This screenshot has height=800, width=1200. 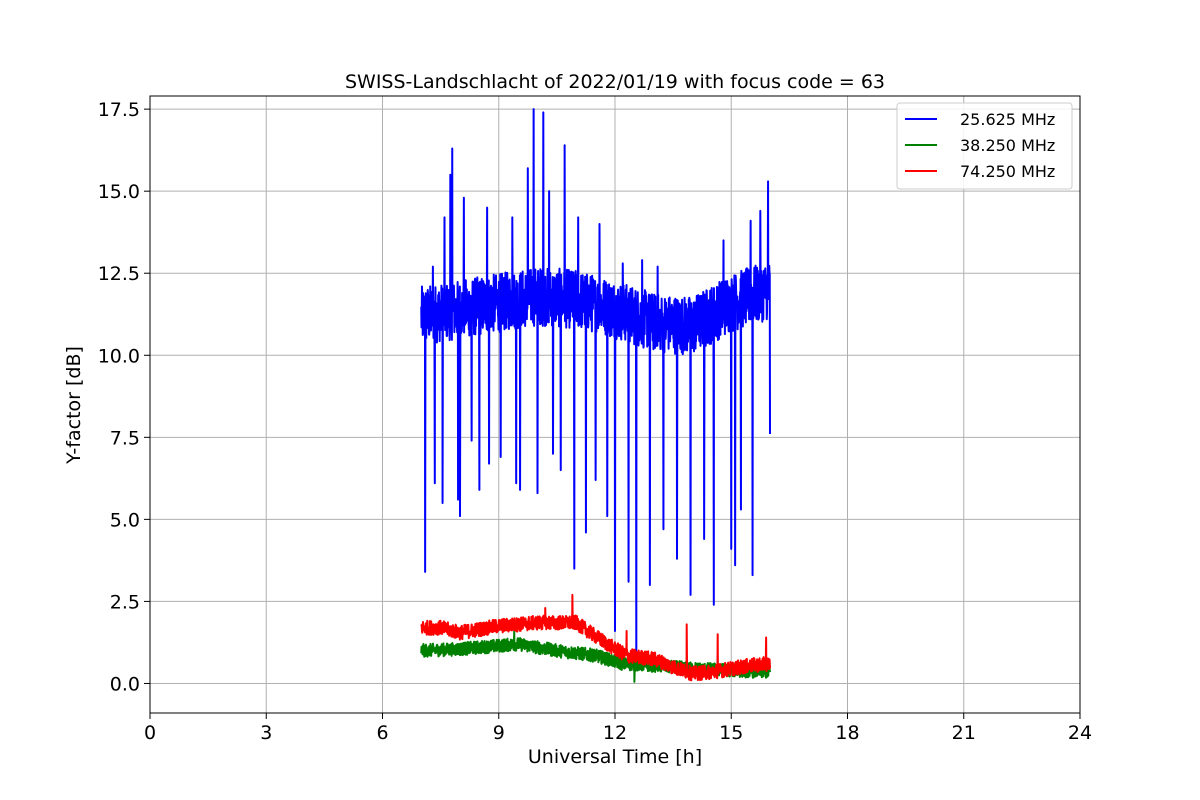 I want to click on x-axis-label: Universal Time [h], so click(x=615, y=757).